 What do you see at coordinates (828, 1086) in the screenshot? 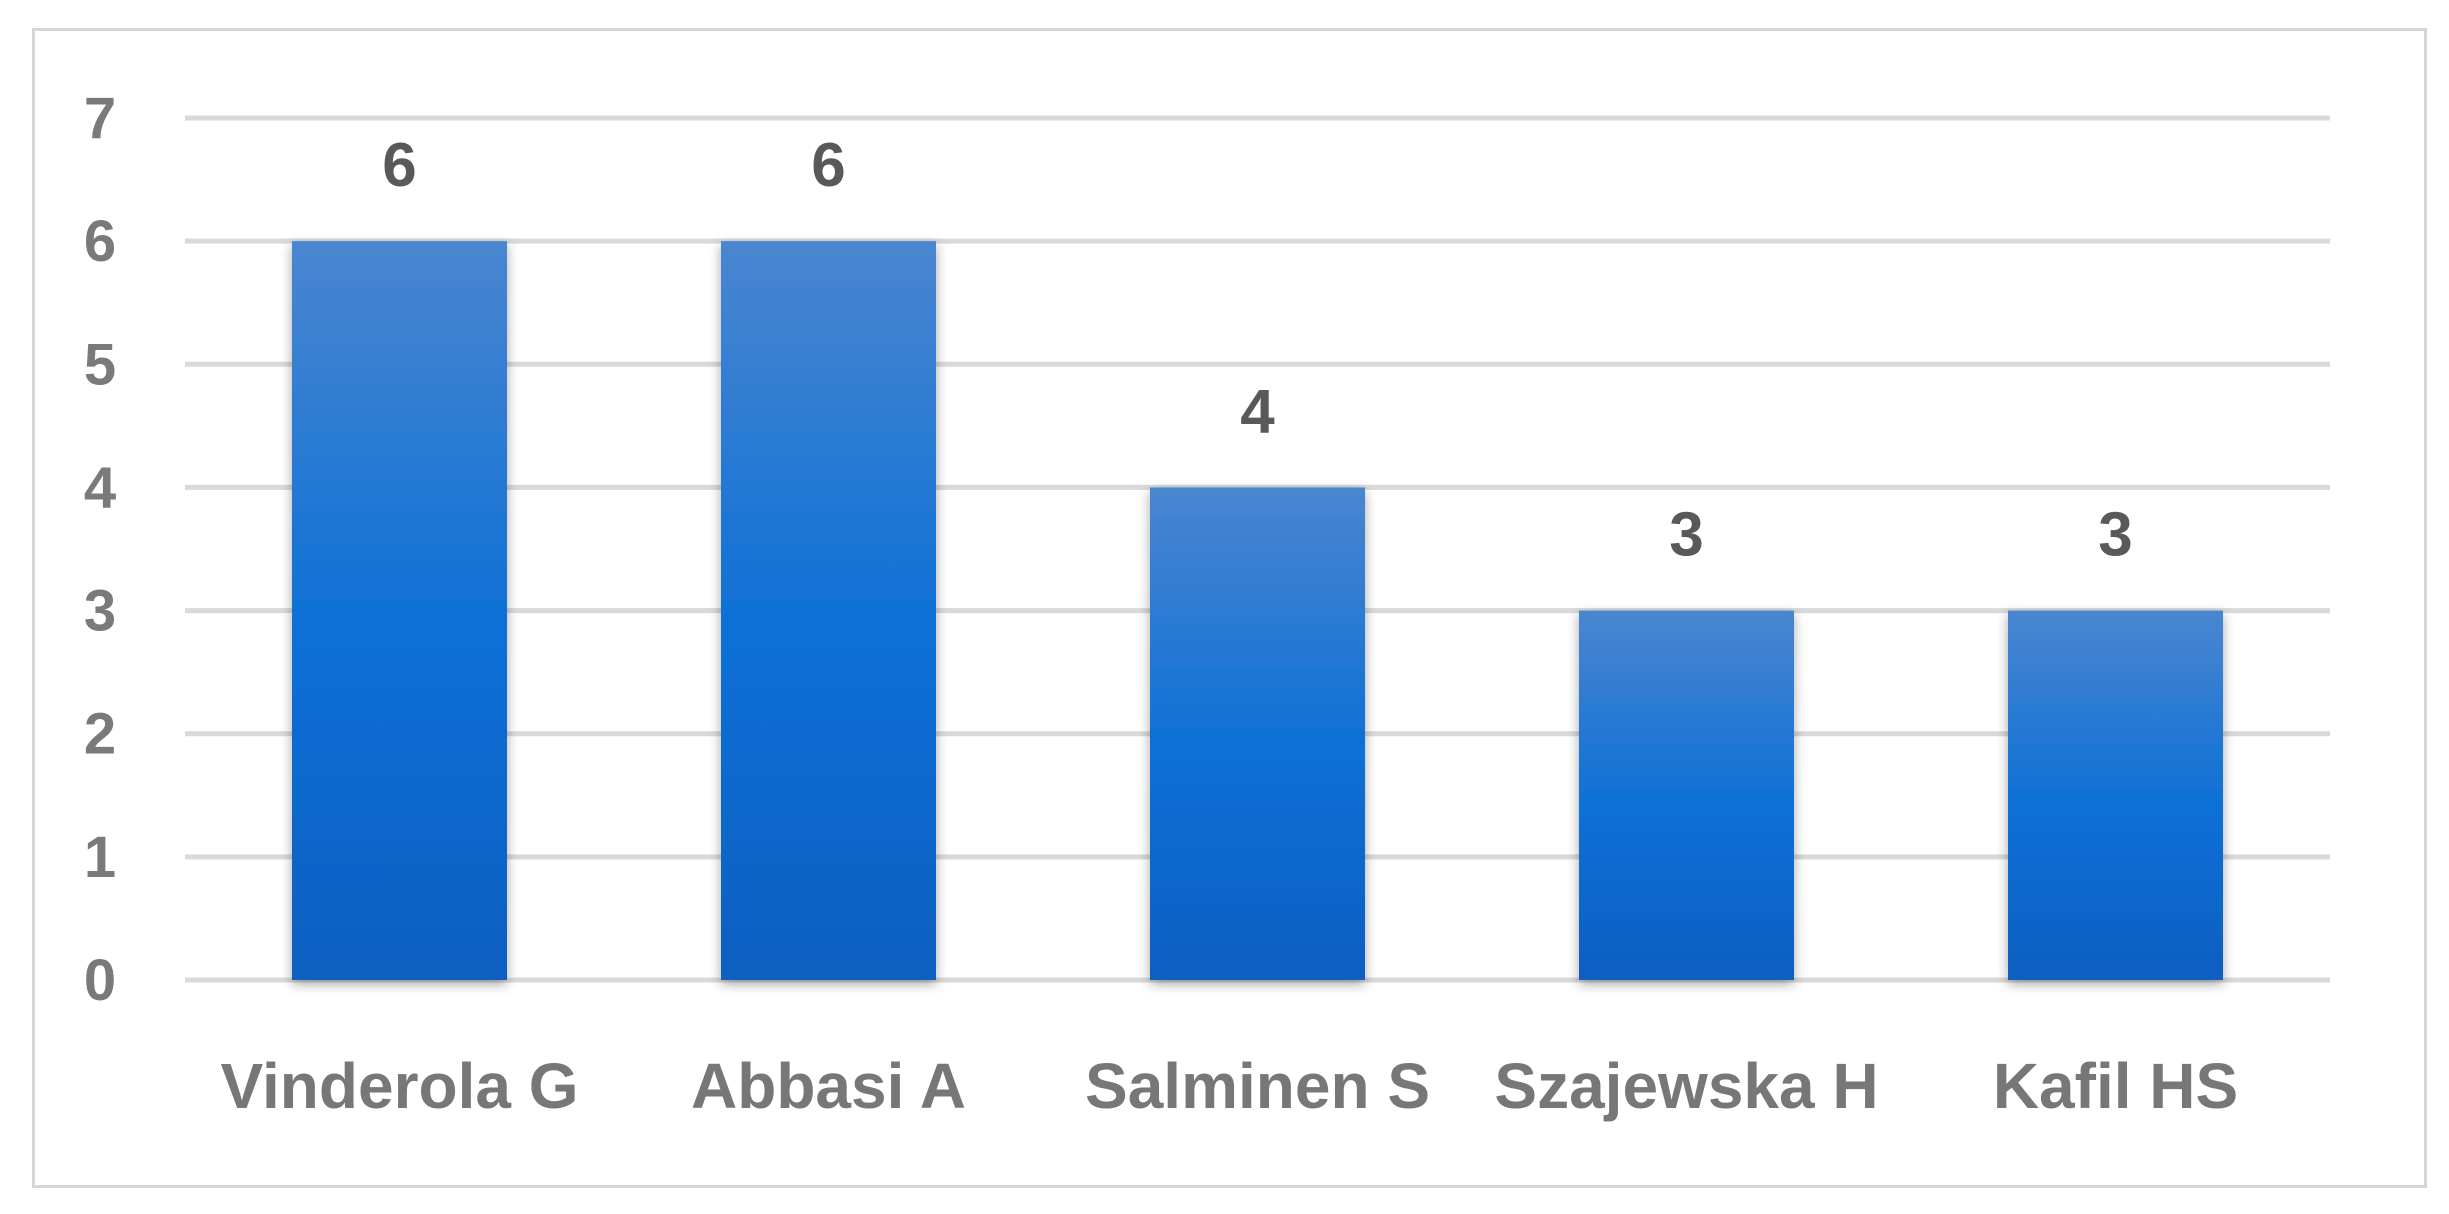
I see `x-category-label: Abbasi A` at bounding box center [828, 1086].